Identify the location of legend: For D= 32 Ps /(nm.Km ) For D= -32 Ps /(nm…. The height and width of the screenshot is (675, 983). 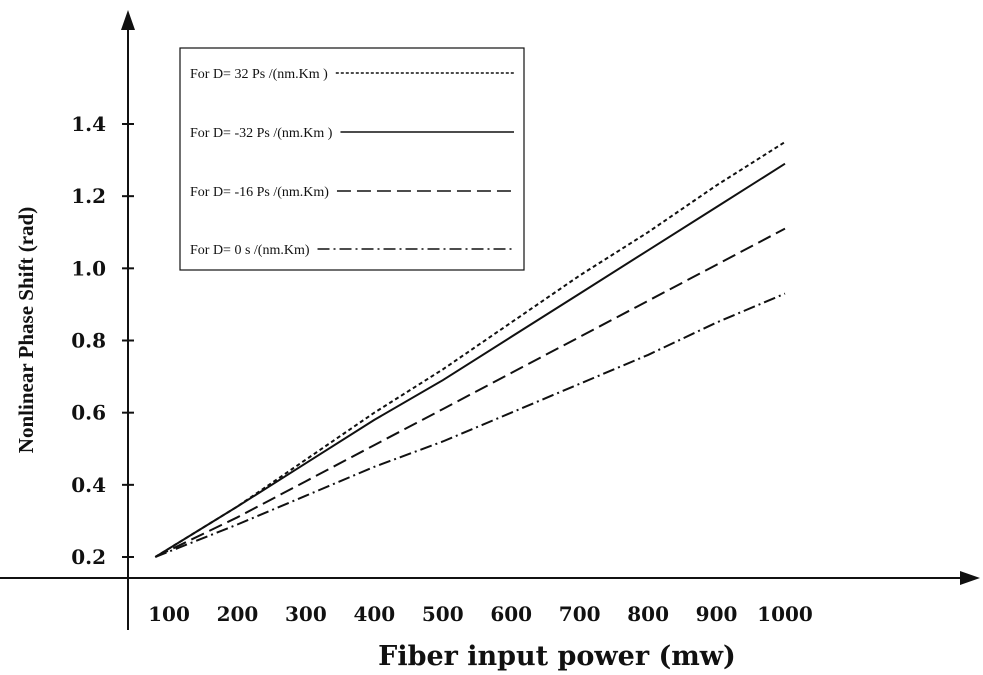
(352, 159).